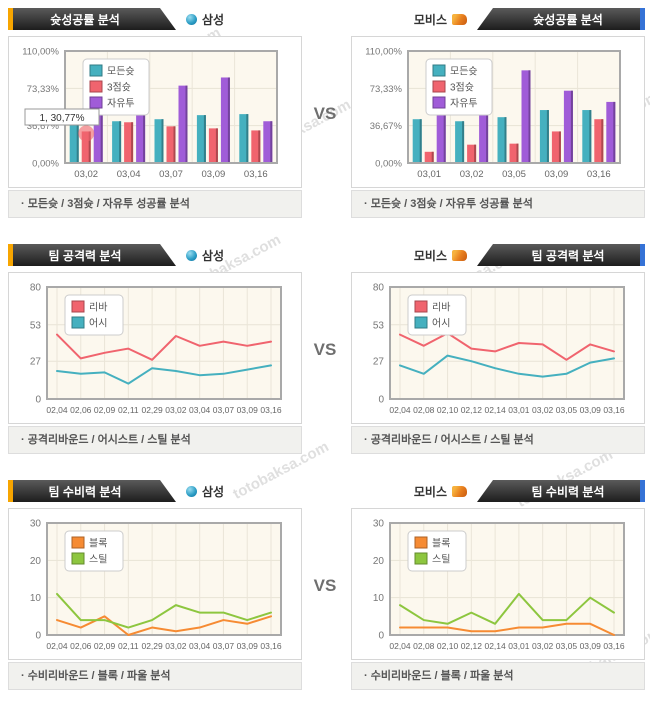 Image resolution: width=650 pixels, height=712 pixels. I want to click on svg-text: 모든슛, so click(464, 72).